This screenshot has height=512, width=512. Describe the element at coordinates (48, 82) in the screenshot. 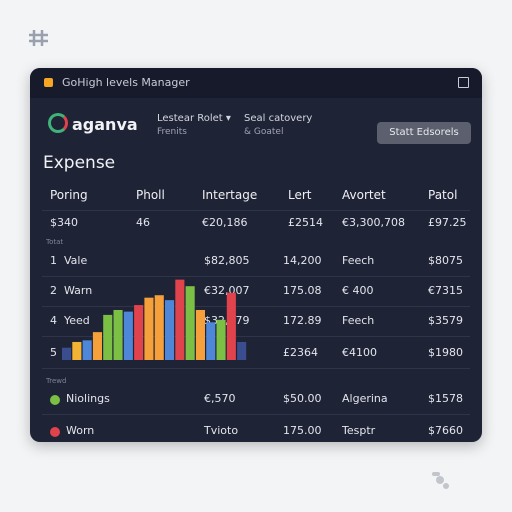

I see `app-icon` at that location.